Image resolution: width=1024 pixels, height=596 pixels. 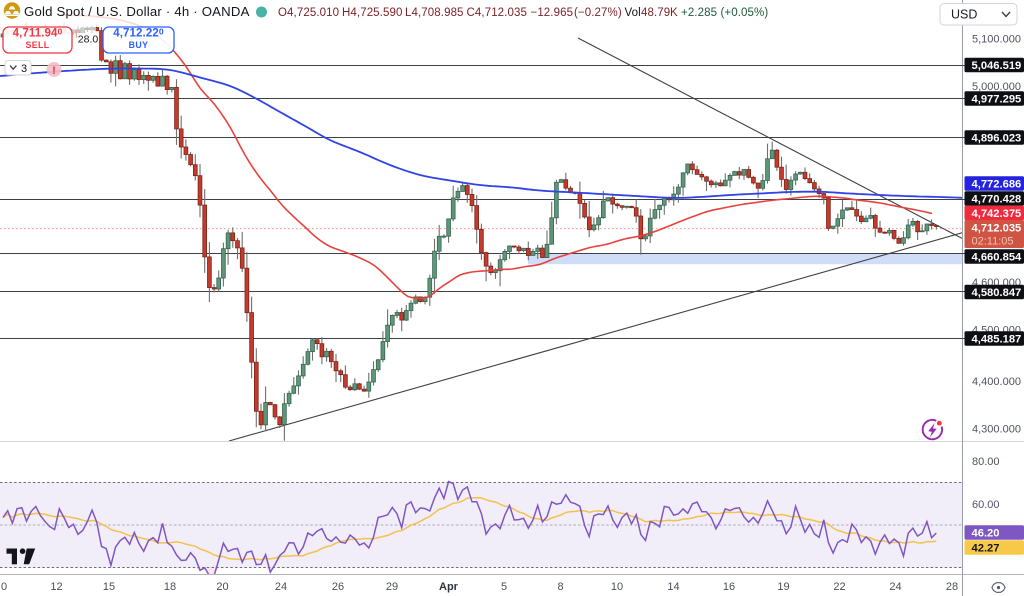 I want to click on svg-text: 10, so click(x=617, y=587).